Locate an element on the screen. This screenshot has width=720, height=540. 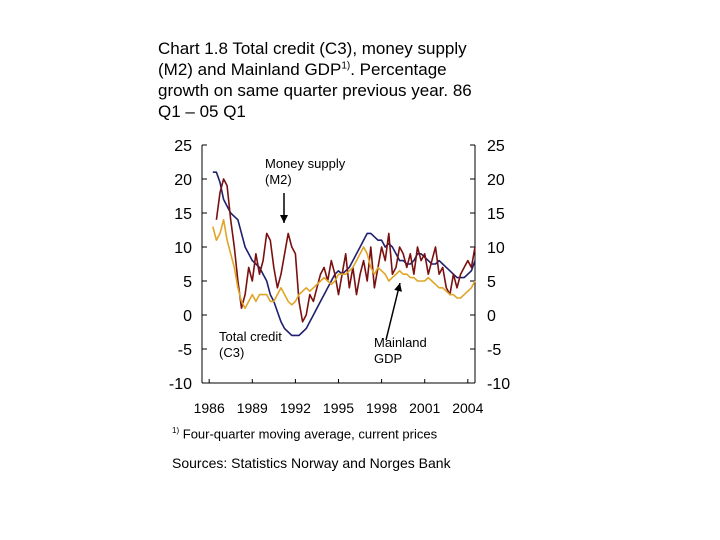
y-tick-label-right: 15 is located at coordinates (496, 214).